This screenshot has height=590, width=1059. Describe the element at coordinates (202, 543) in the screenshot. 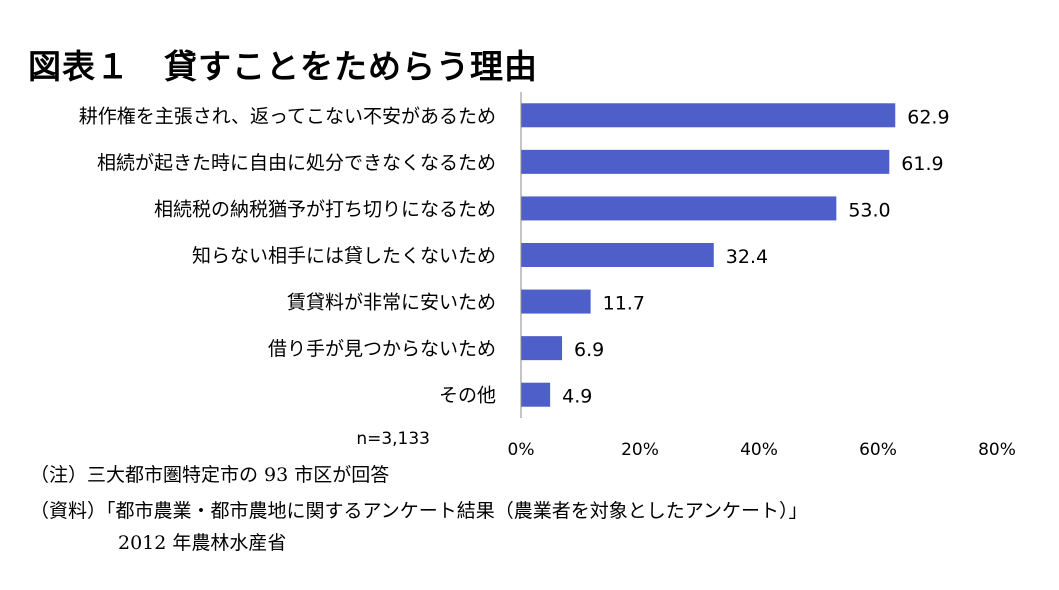

I see `source-year: 2012 年農林水産省` at that location.